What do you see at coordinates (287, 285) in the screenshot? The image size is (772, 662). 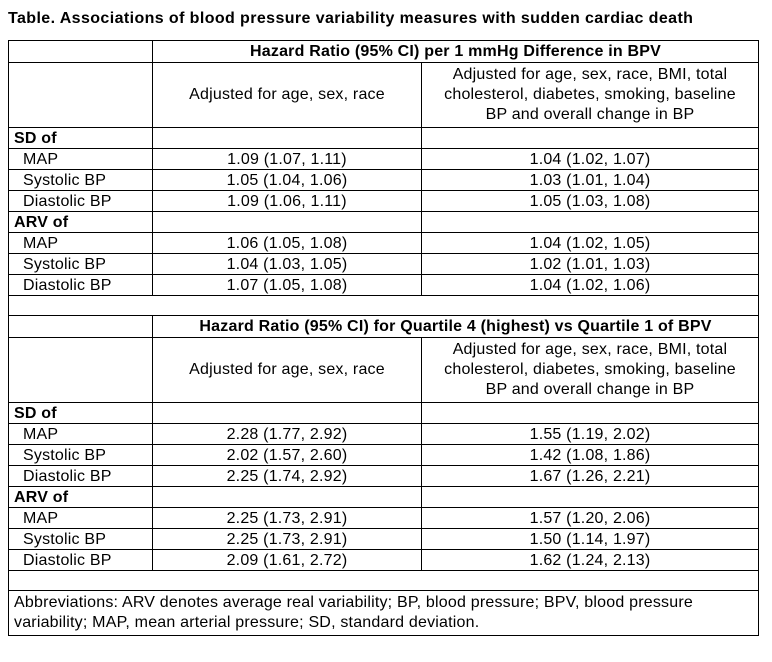 I see `hr-value-basic: 1.07 (1.05, 1.08)` at bounding box center [287, 285].